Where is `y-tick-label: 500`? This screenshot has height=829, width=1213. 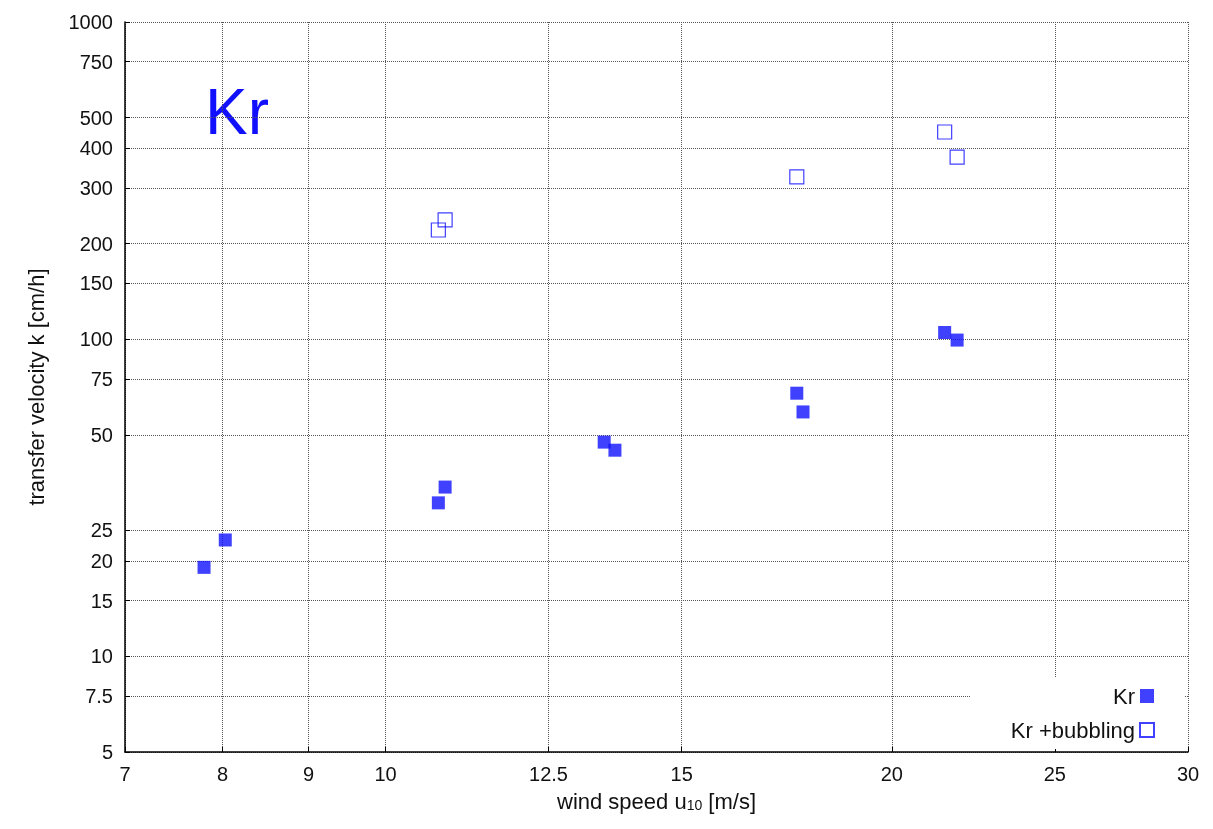
y-tick-label: 500 is located at coordinates (96, 117).